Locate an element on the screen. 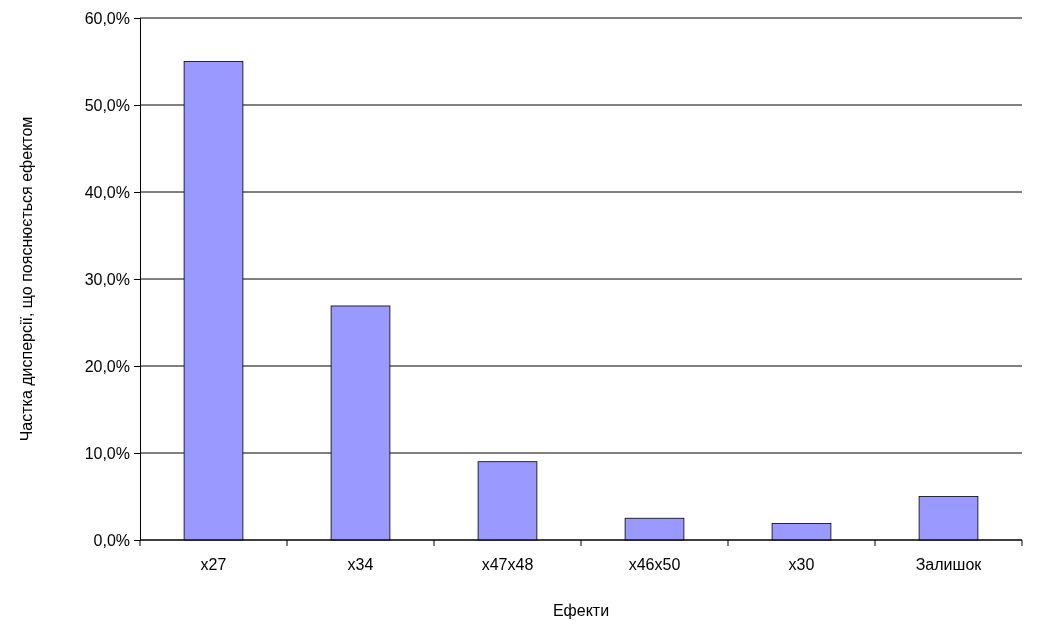 Image resolution: width=1043 pixels, height=627 pixels. y-tick-label: 50,0% is located at coordinates (107, 105).